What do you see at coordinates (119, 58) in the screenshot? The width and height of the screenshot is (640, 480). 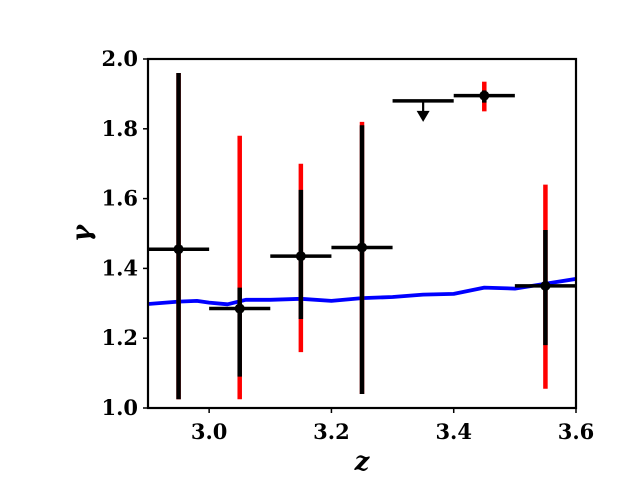 I see `y-tick-label: 2.0` at bounding box center [119, 58].